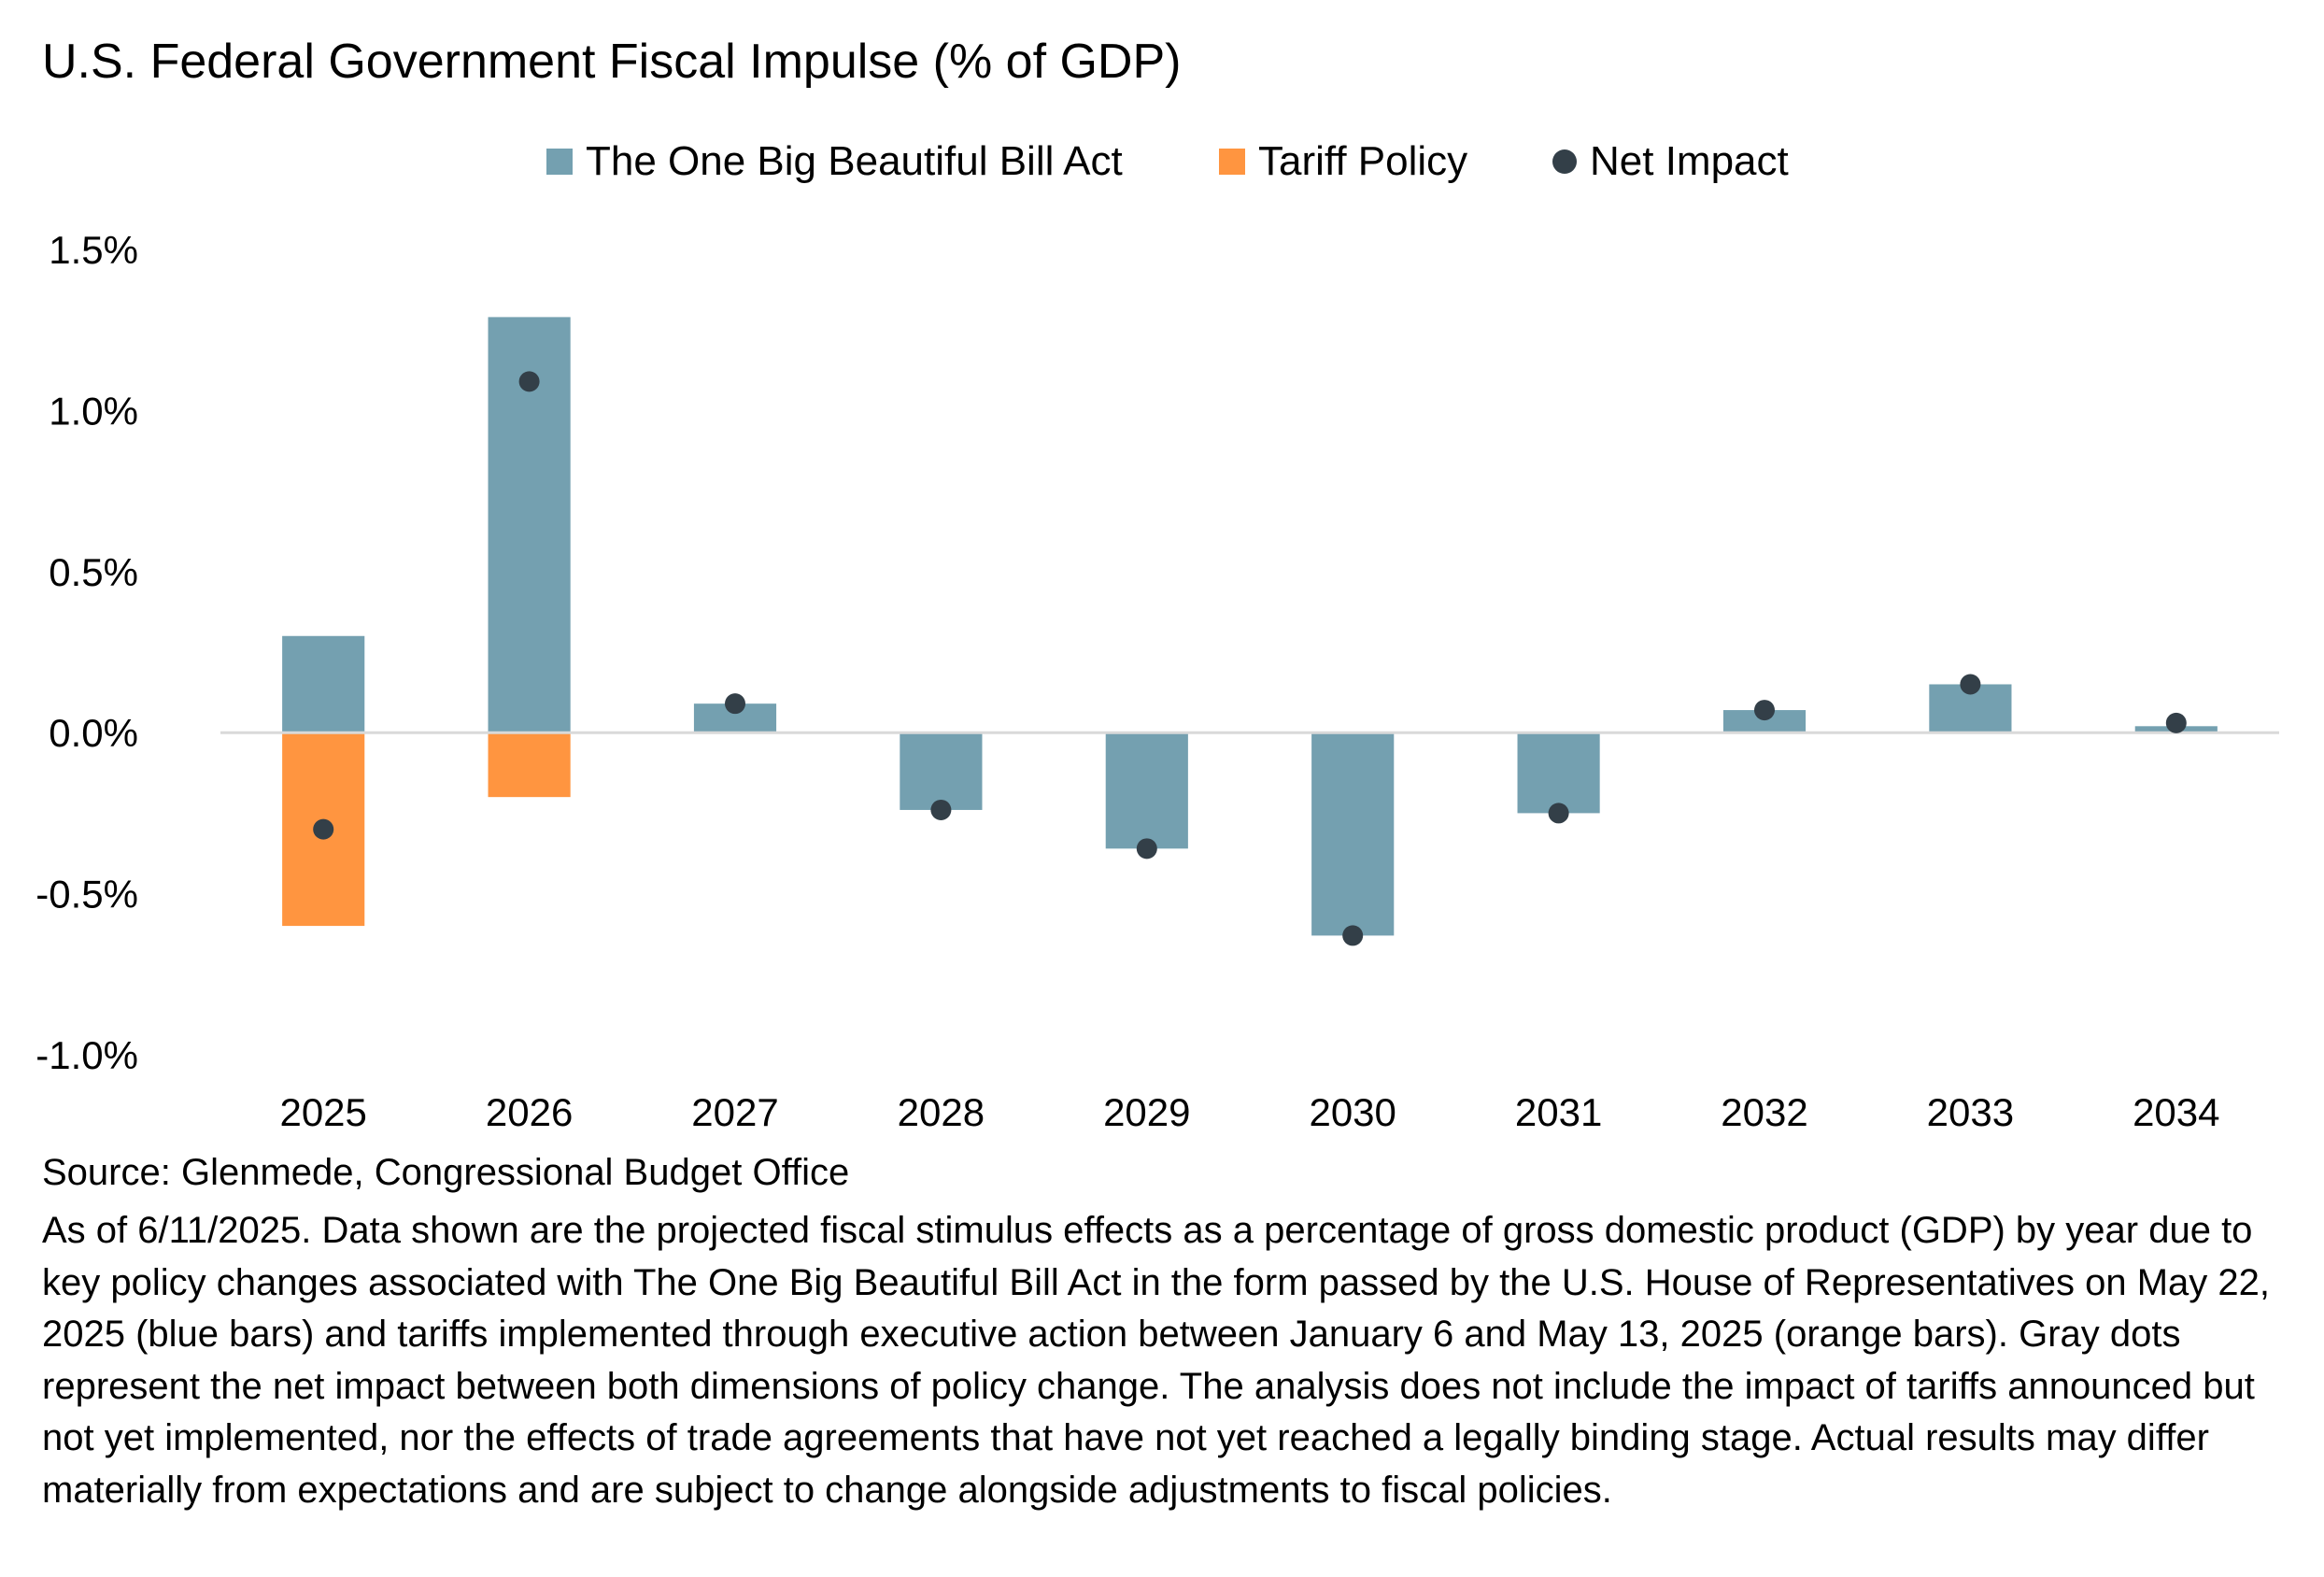 This screenshot has width=2324, height=1577. What do you see at coordinates (2176, 1112) in the screenshot?
I see `x-tick-label: 2034` at bounding box center [2176, 1112].